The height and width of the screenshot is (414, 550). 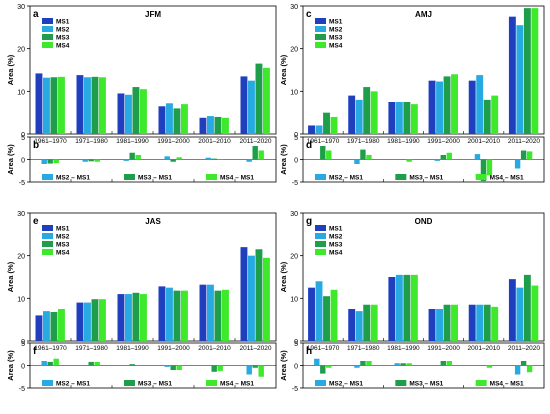 What do you see at coordinates (73, 384) in the screenshot?
I see `legend-label: MS2 – MS1` at bounding box center [73, 384].